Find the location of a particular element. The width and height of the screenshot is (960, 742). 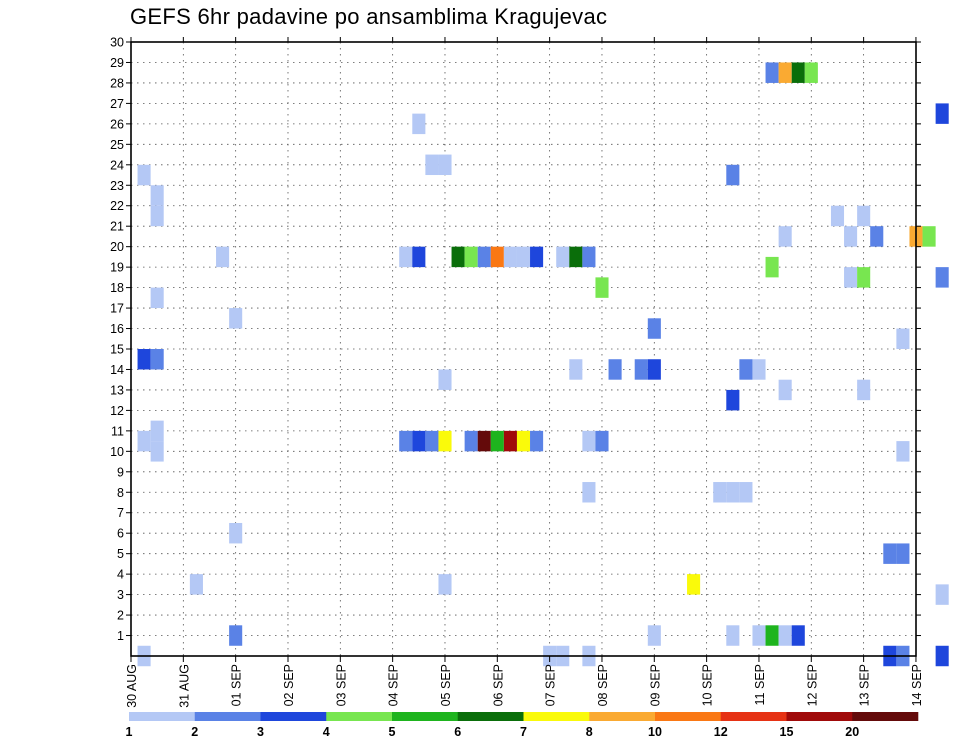

y-tick-label: 19 is located at coordinates (117, 268).